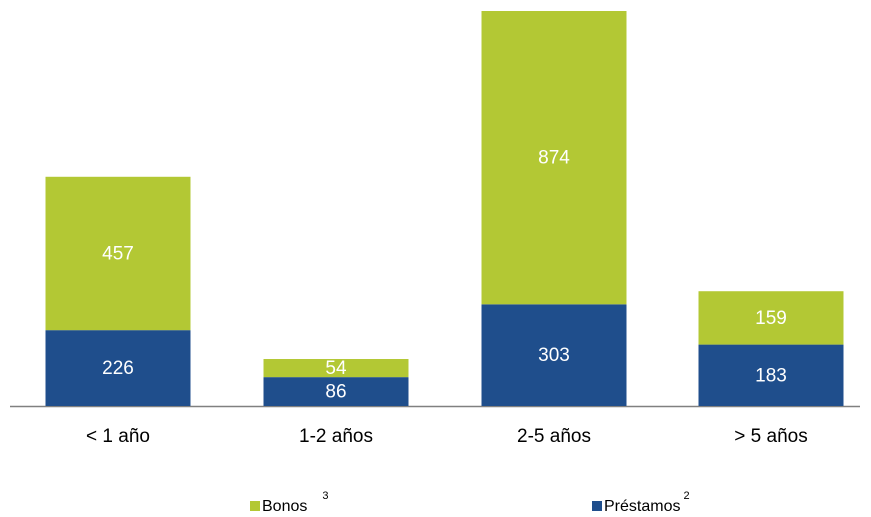  I want to click on data-label: 183, so click(771, 375).